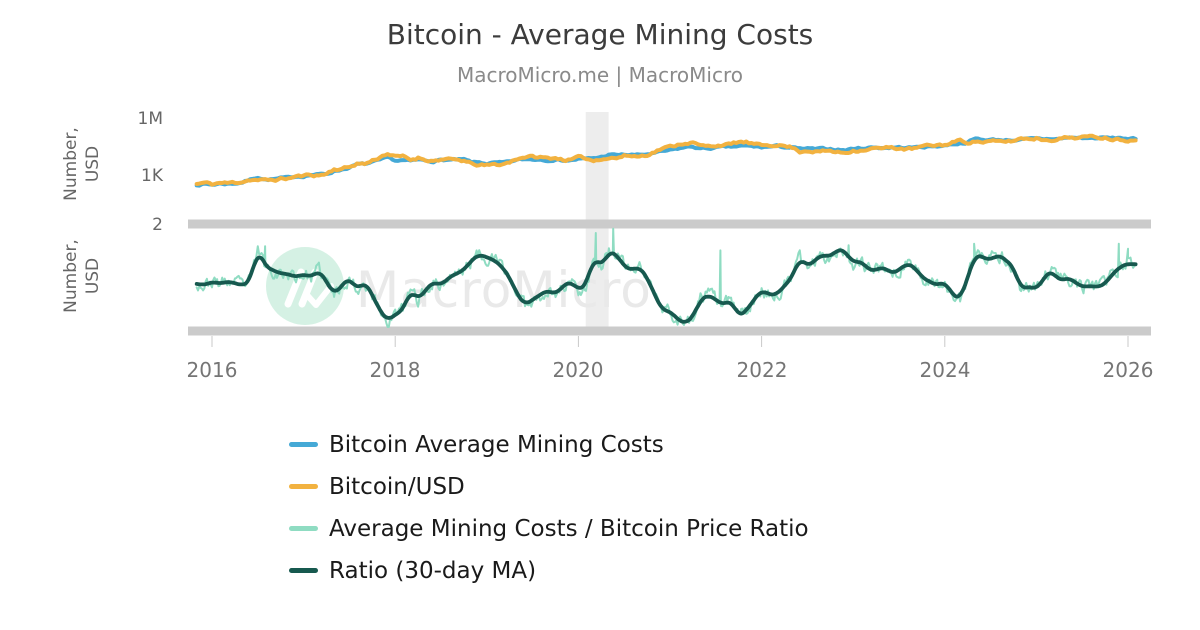  Describe the element at coordinates (496, 444) in the screenshot. I see `legend-label: Bitcoin Average Mining Costs` at that location.